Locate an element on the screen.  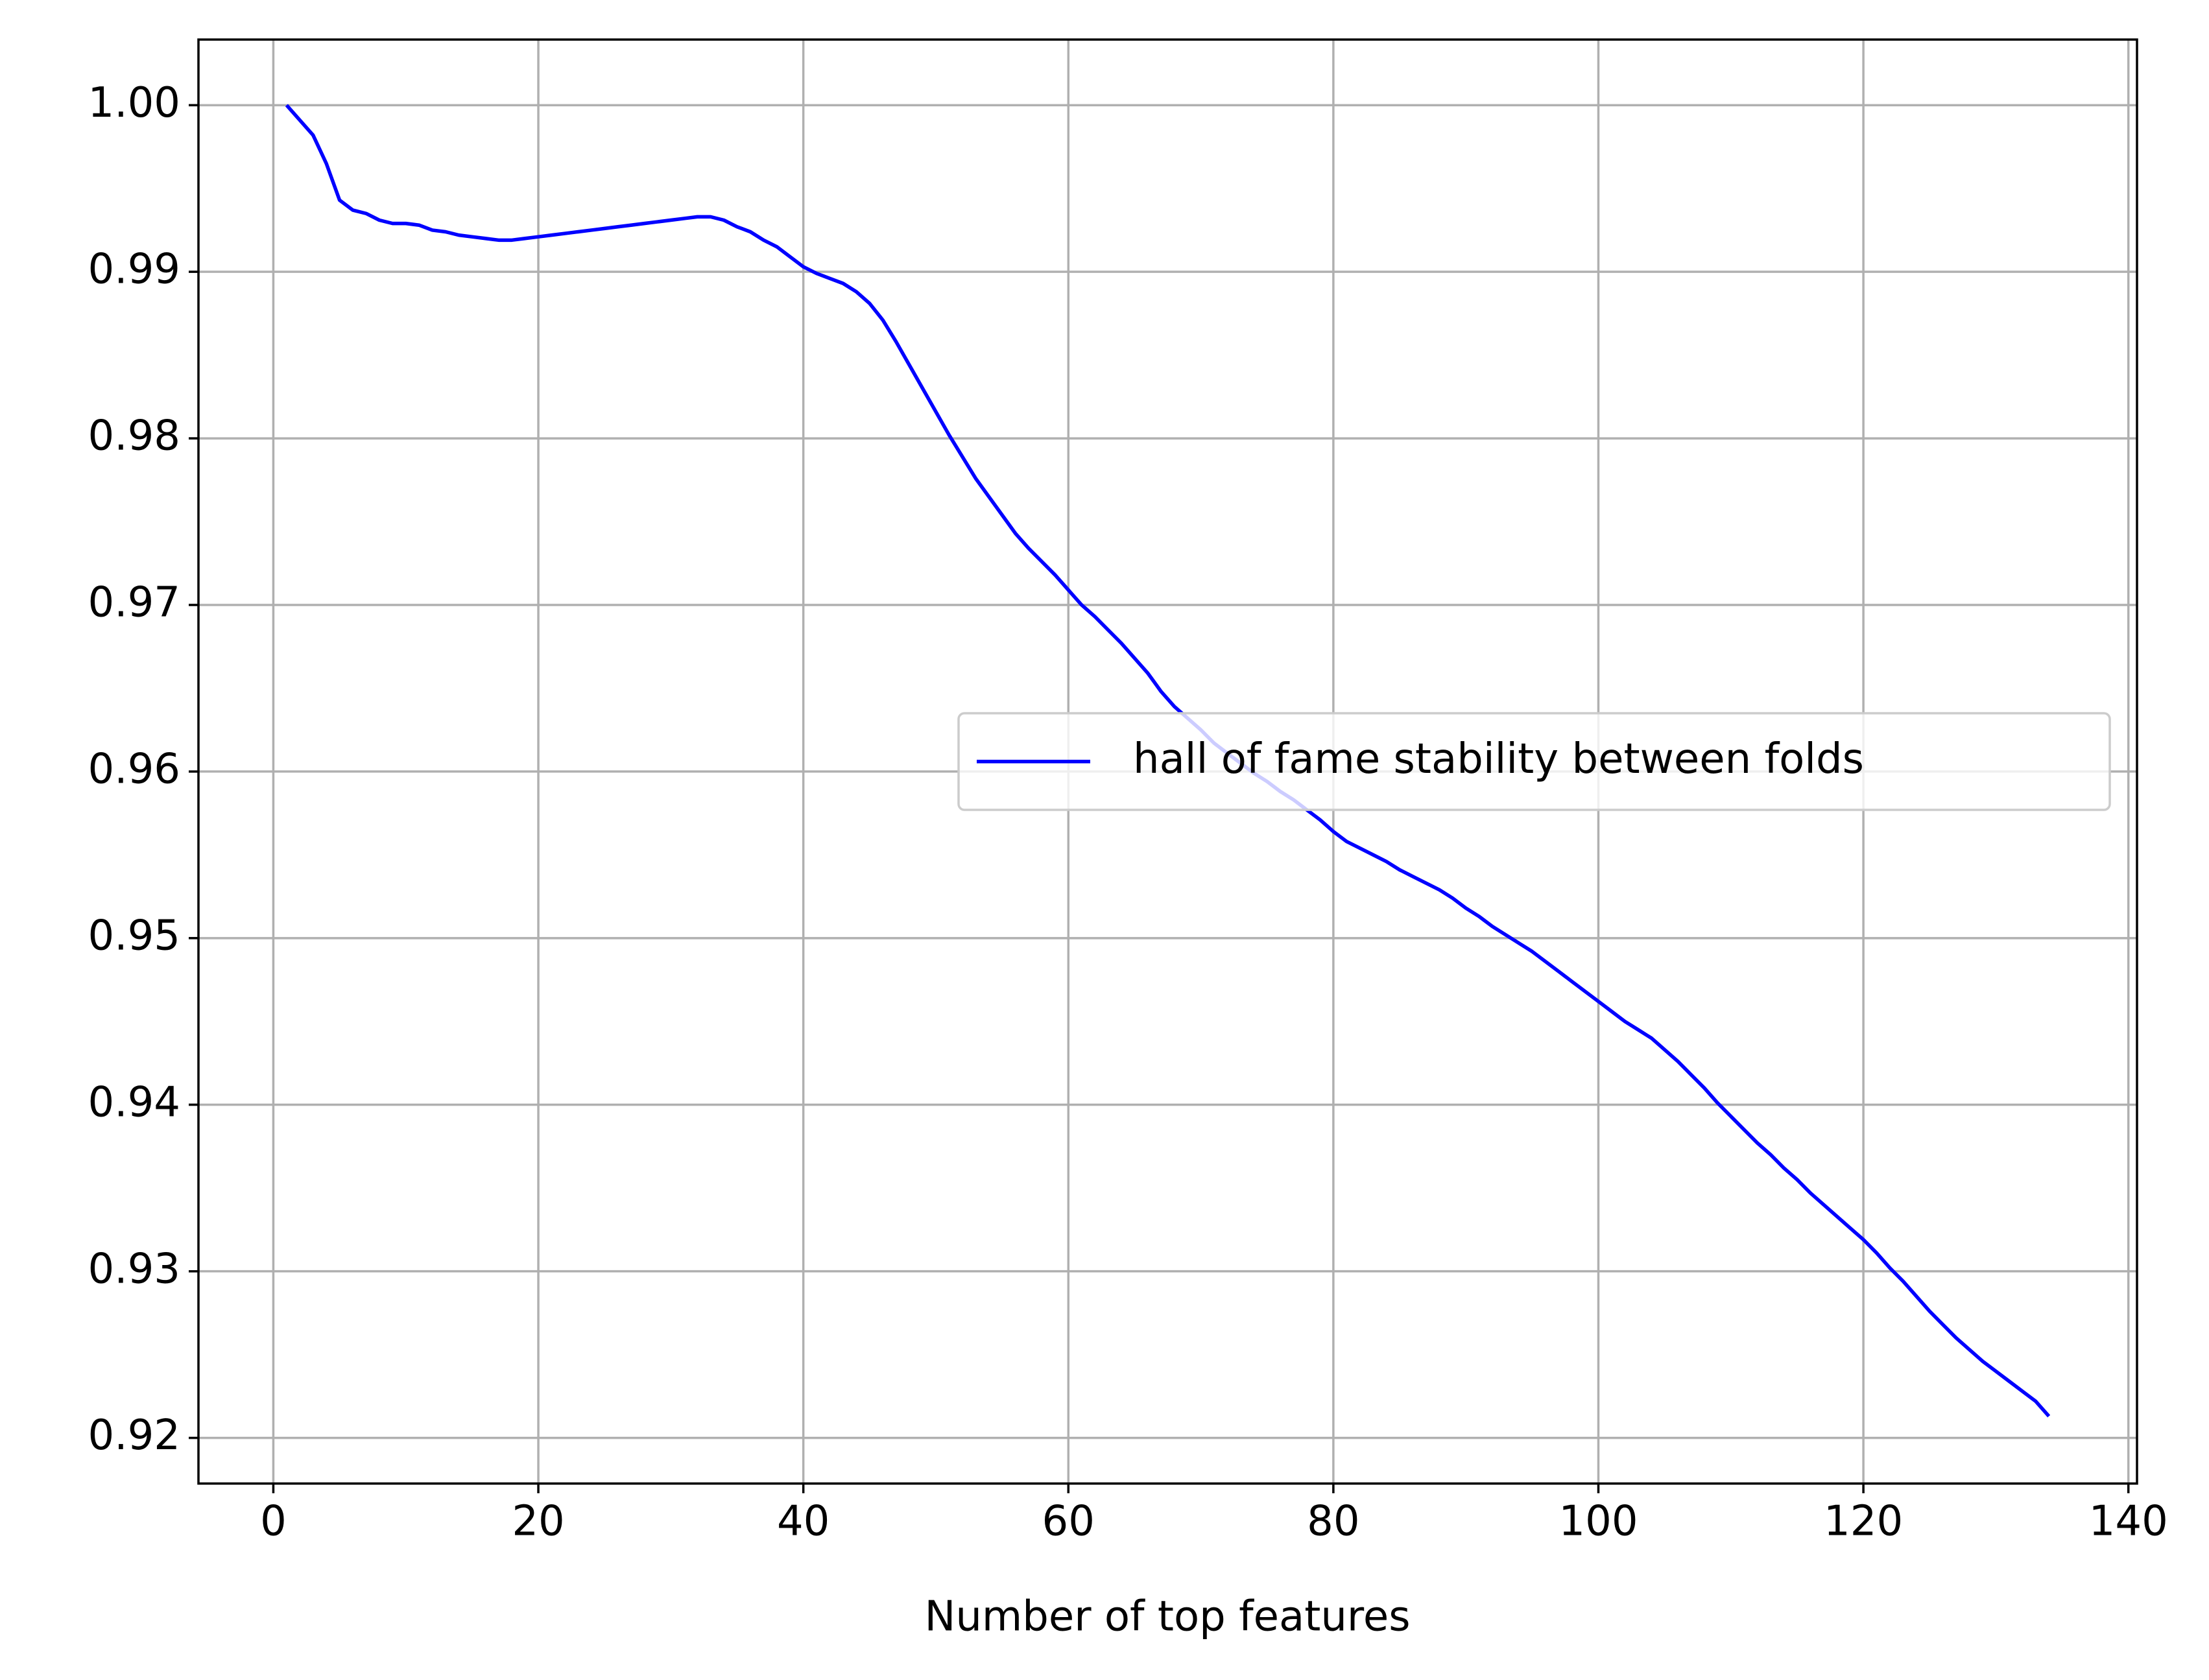
y-tick-label: 0.98 is located at coordinates (134, 436).